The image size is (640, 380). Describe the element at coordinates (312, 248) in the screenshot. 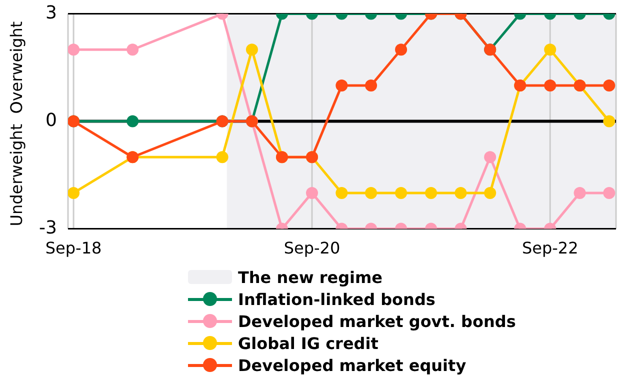

I see `x-tick-label: Sep-20` at that location.